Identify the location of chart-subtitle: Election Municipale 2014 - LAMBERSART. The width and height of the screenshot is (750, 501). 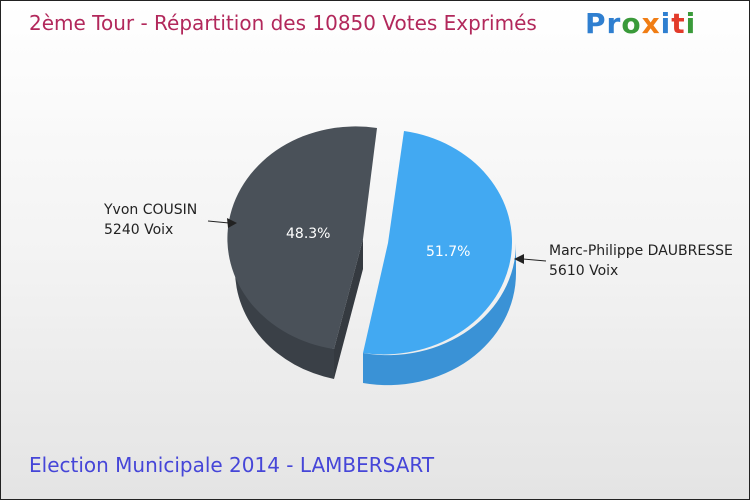
(232, 465).